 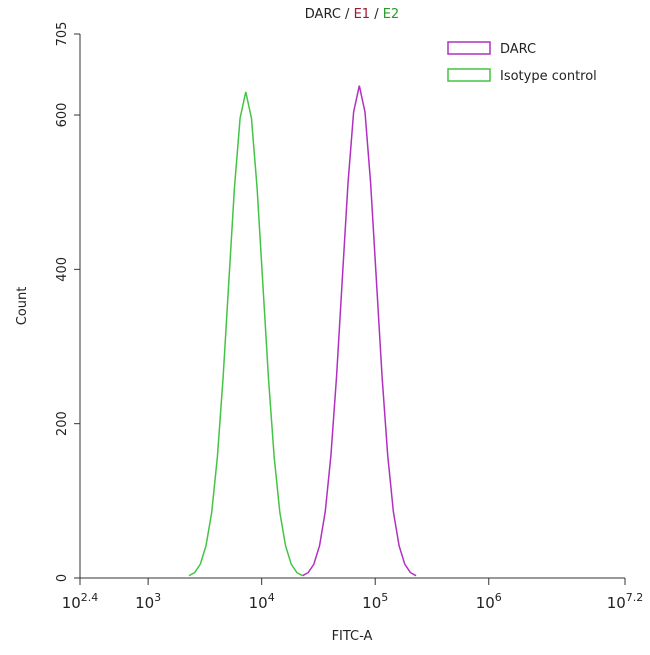 I want to click on x-tick-label: 10⁴, so click(x=262, y=601).